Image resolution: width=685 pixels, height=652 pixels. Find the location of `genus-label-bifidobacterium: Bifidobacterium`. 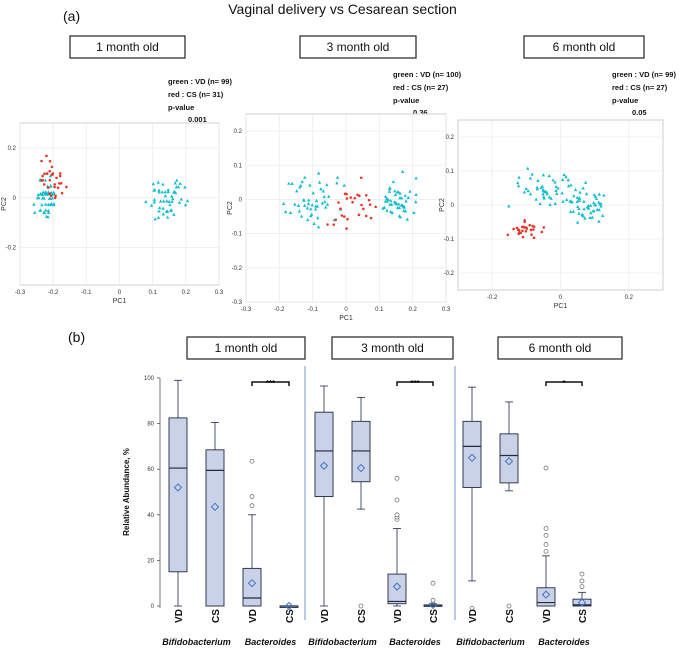

genus-label-bifidobacterium: Bifidobacterium is located at coordinates (342, 642).